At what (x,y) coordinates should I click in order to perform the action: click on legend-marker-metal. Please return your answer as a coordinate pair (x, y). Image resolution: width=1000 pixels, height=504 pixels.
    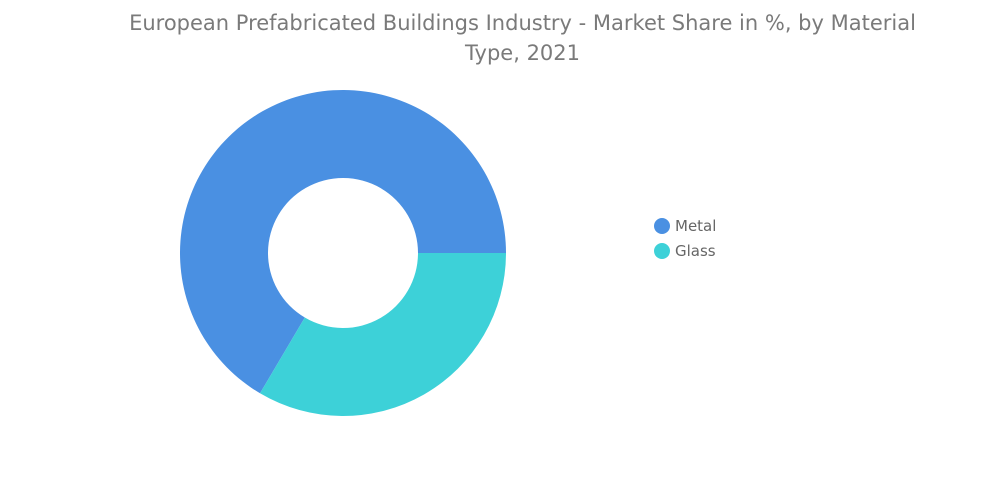
    Looking at the image, I should click on (662, 226).